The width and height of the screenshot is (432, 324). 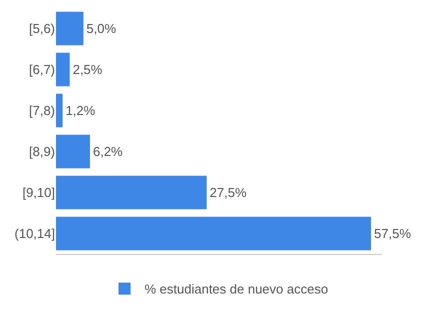 I want to click on y-tick-label: [8,9), so click(x=41, y=152).